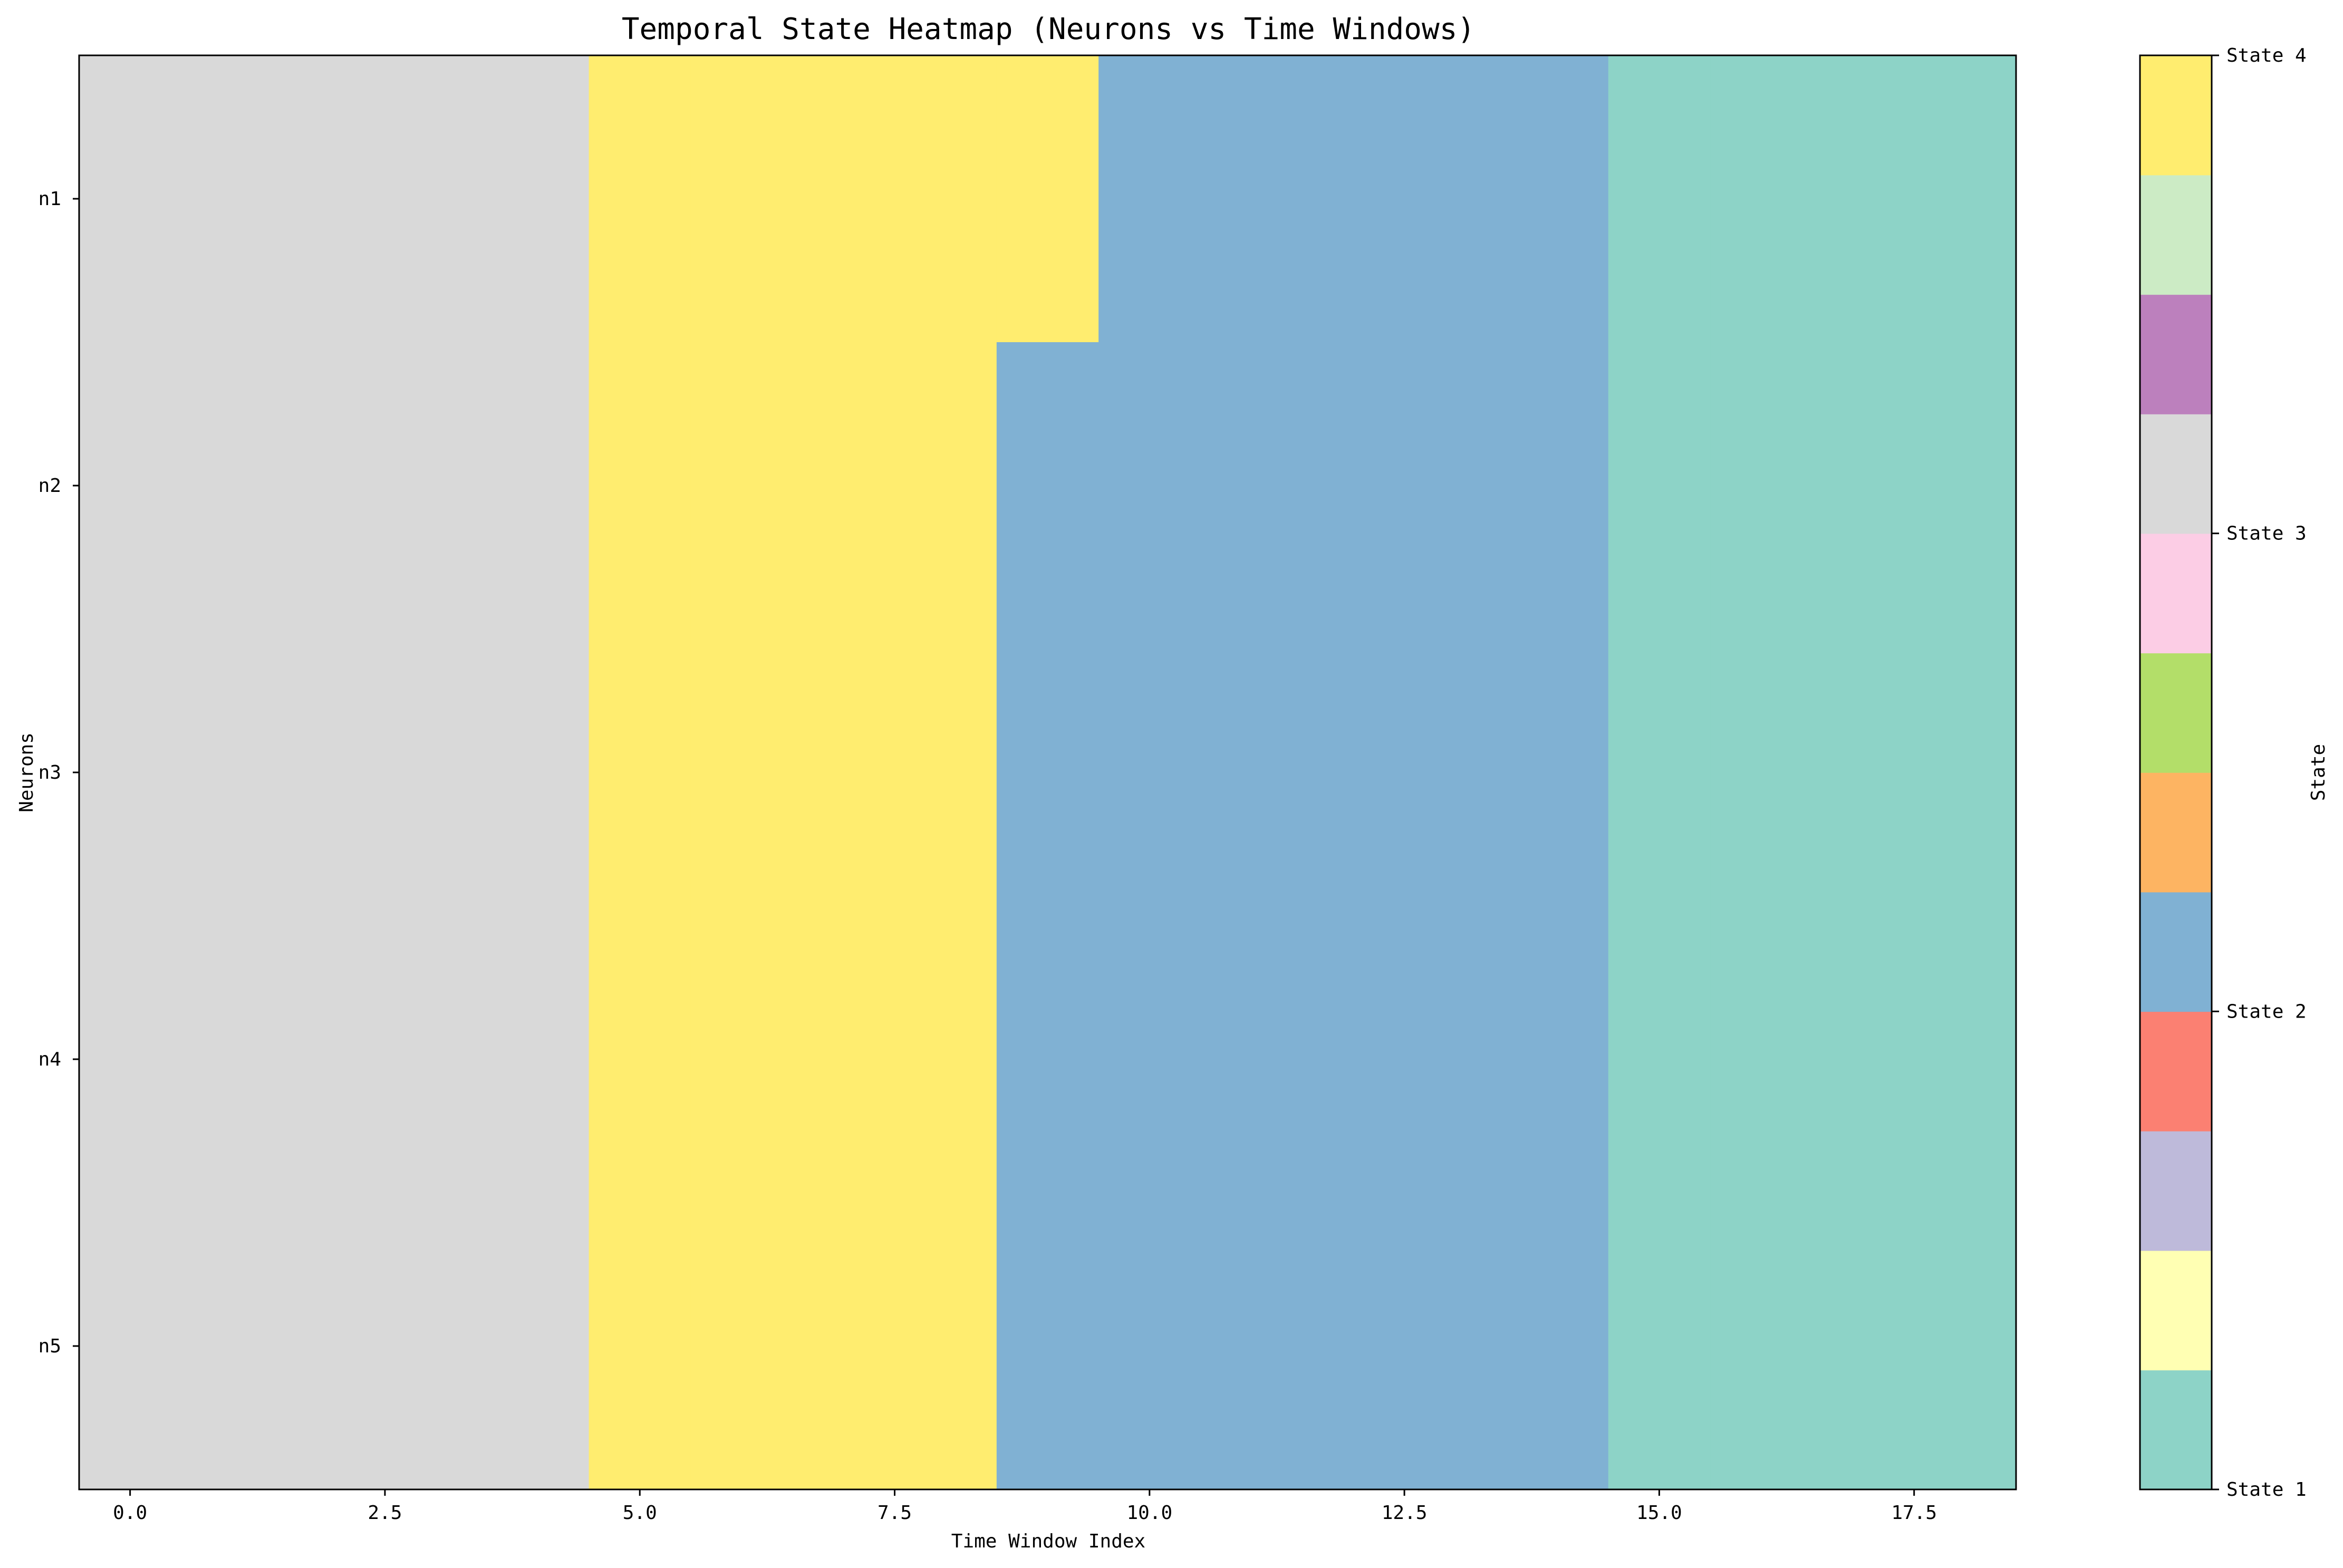  I want to click on colorbar-tick-label: State 3, so click(2266, 534).